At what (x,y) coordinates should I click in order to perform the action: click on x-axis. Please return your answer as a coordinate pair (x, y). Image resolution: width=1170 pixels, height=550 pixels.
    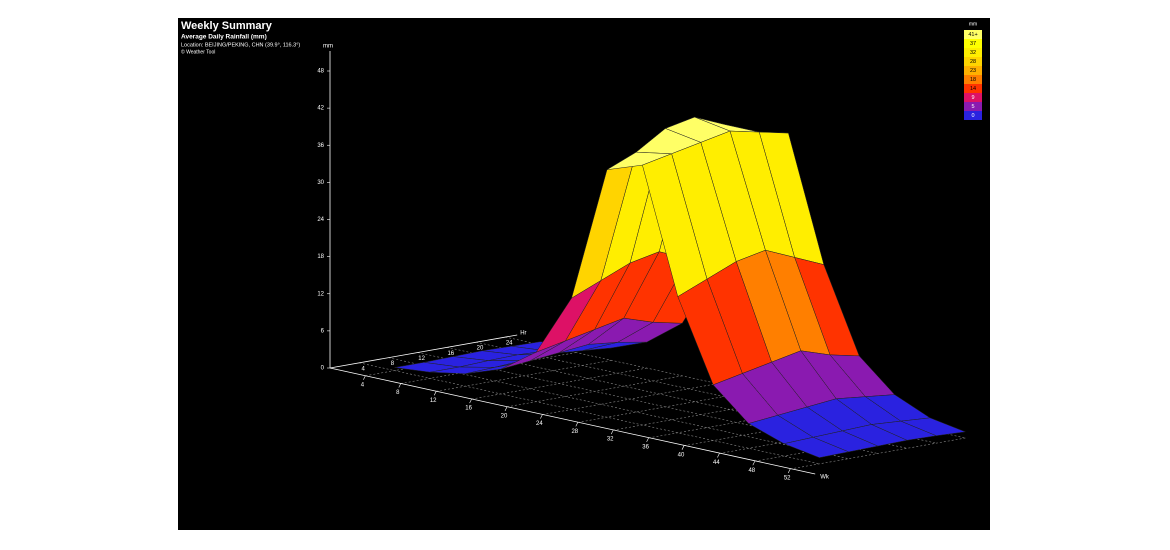
    Looking at the image, I should click on (572, 421).